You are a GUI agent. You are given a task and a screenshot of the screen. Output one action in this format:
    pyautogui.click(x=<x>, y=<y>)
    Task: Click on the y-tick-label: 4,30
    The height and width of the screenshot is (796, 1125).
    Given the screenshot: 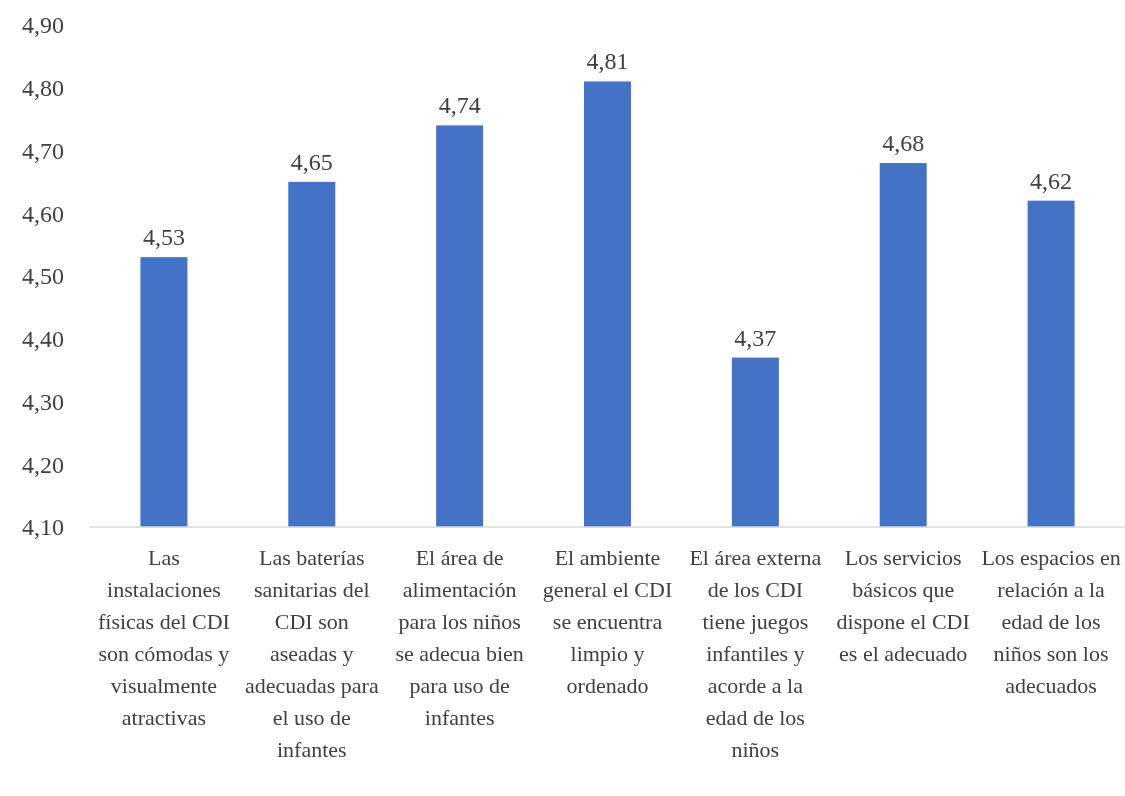 What is the action you would take?
    pyautogui.click(x=43, y=401)
    